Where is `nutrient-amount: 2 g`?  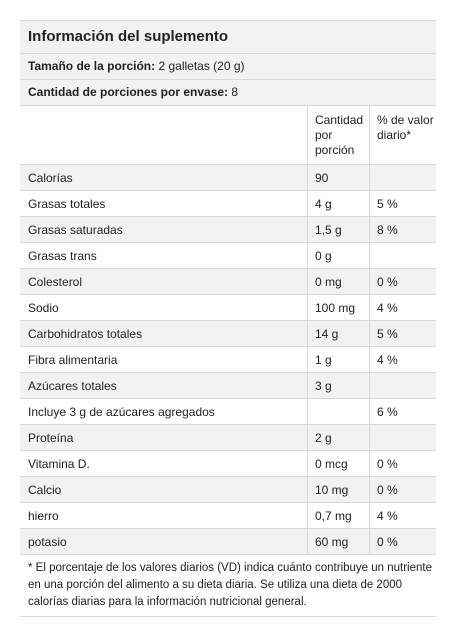
nutrient-amount: 2 g is located at coordinates (339, 437).